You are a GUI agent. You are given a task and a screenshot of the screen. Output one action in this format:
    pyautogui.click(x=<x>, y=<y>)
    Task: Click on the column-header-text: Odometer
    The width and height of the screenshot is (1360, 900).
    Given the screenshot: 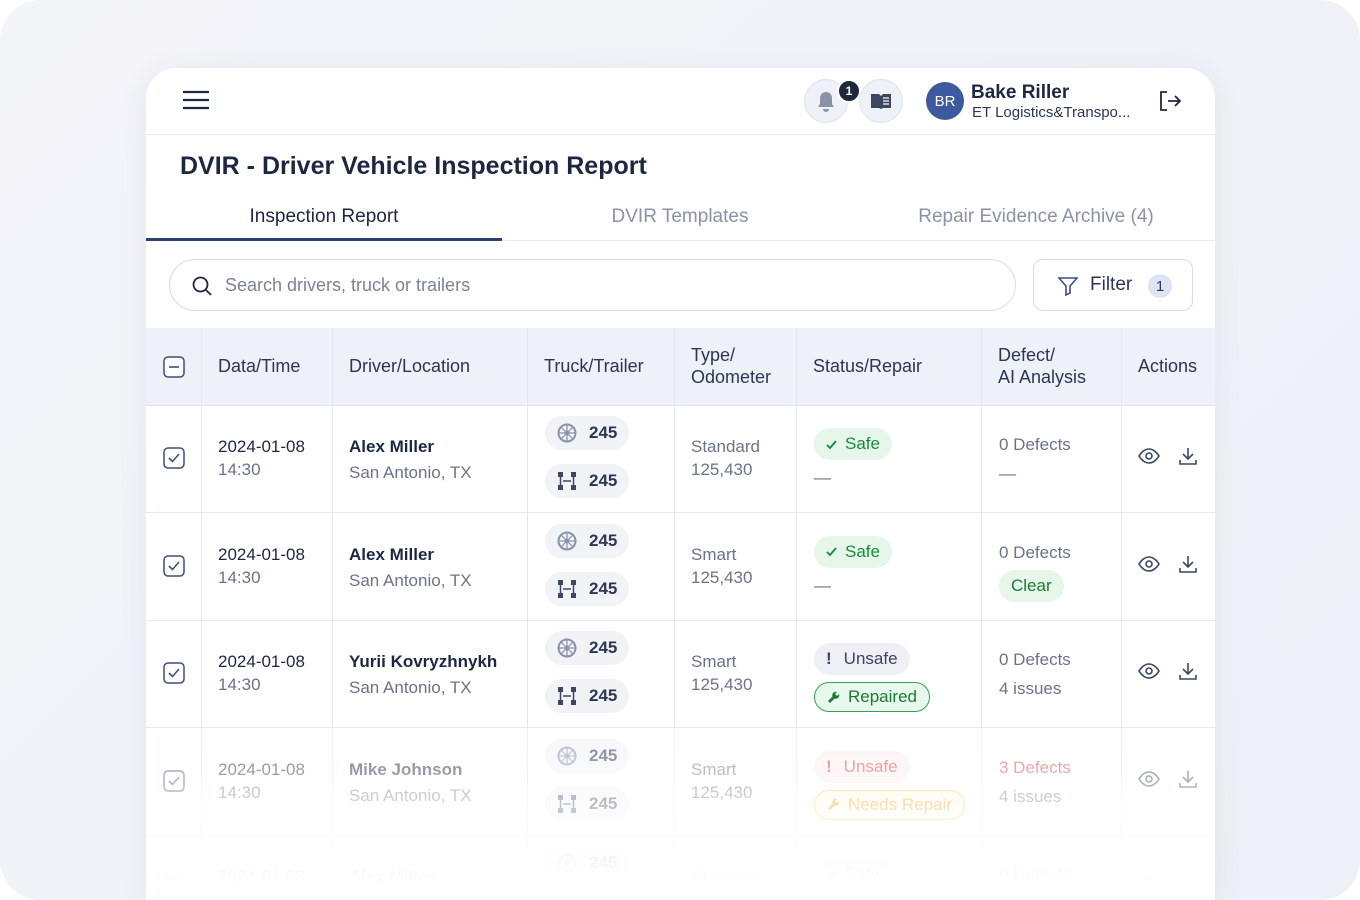 What is the action you would take?
    pyautogui.click(x=731, y=377)
    